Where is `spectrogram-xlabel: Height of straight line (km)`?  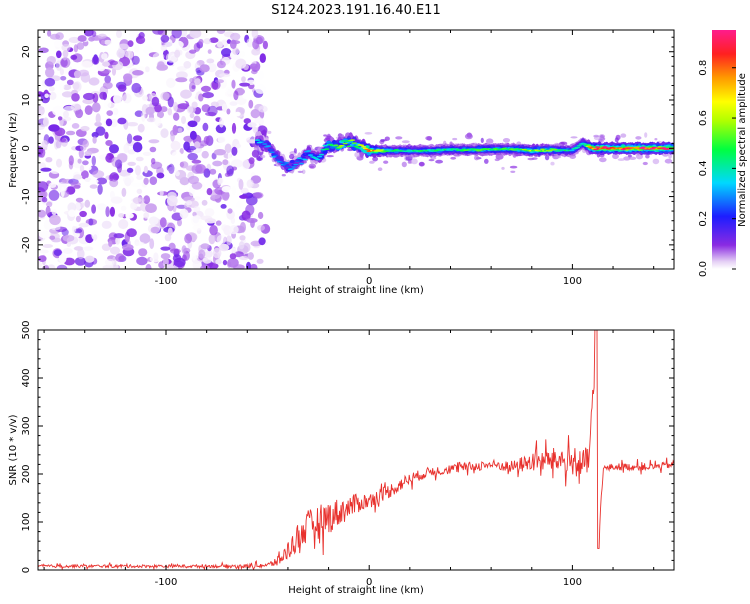 spectrogram-xlabel: Height of straight line (km) is located at coordinates (356, 290).